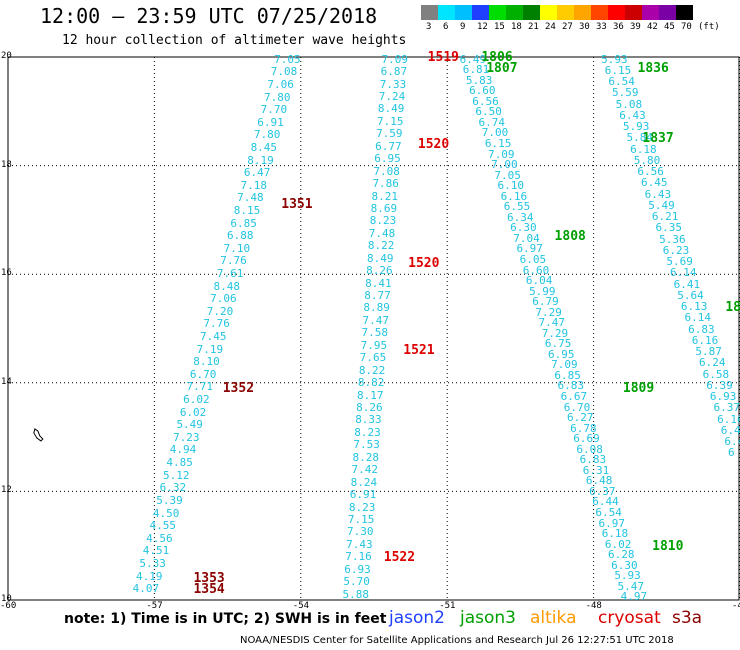 The width and height of the screenshot is (740, 650). I want to click on lon-tick-label: -57, so click(154, 606).